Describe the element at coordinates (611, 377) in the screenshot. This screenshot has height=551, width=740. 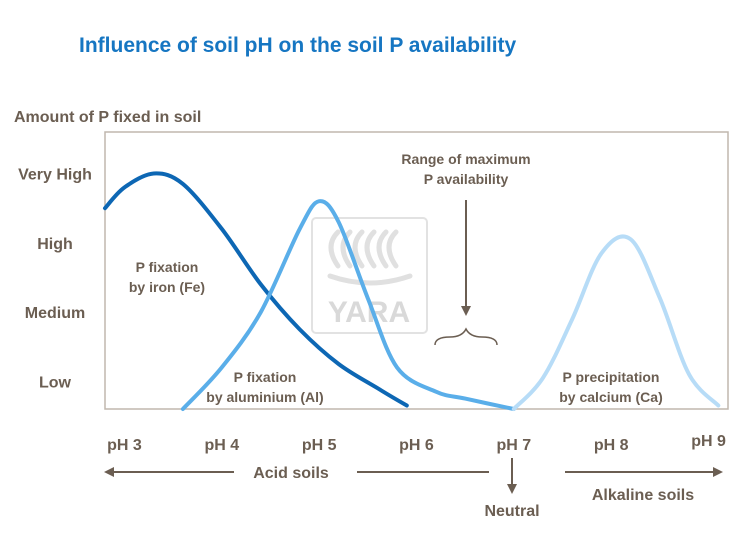
I see `series-label-calcium-ca-line-1: P precipitation` at that location.